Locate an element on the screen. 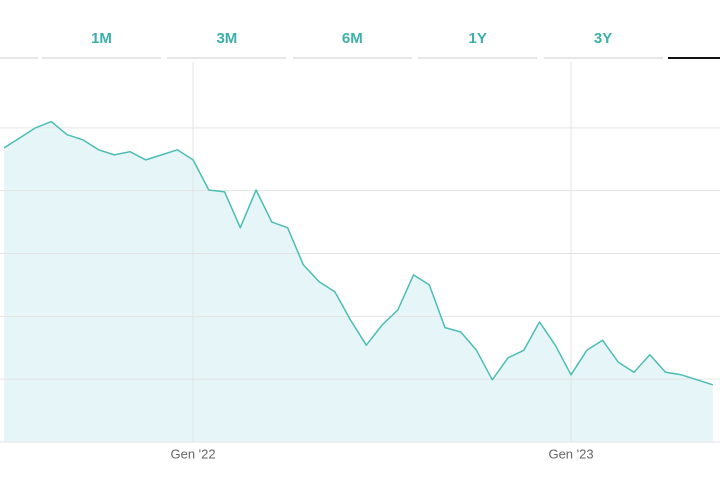 The image size is (720, 480). x-tick-label: Gen '23 is located at coordinates (570, 453).